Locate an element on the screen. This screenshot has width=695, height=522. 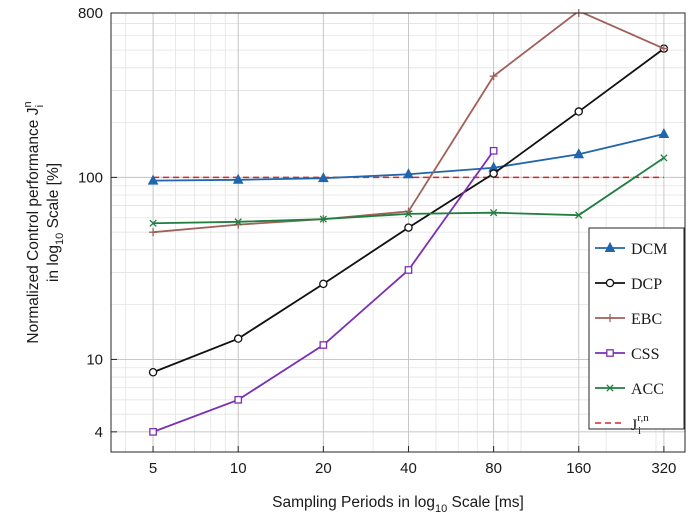
x-tick-label: 320 is located at coordinates (663, 468).